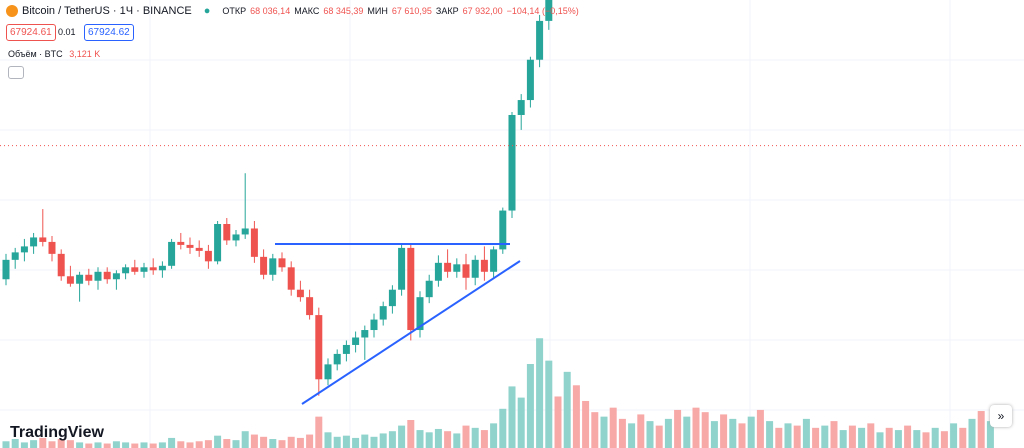 The height and width of the screenshot is (448, 1024). What do you see at coordinates (12, 11) in the screenshot?
I see `symbol-icon` at bounding box center [12, 11].